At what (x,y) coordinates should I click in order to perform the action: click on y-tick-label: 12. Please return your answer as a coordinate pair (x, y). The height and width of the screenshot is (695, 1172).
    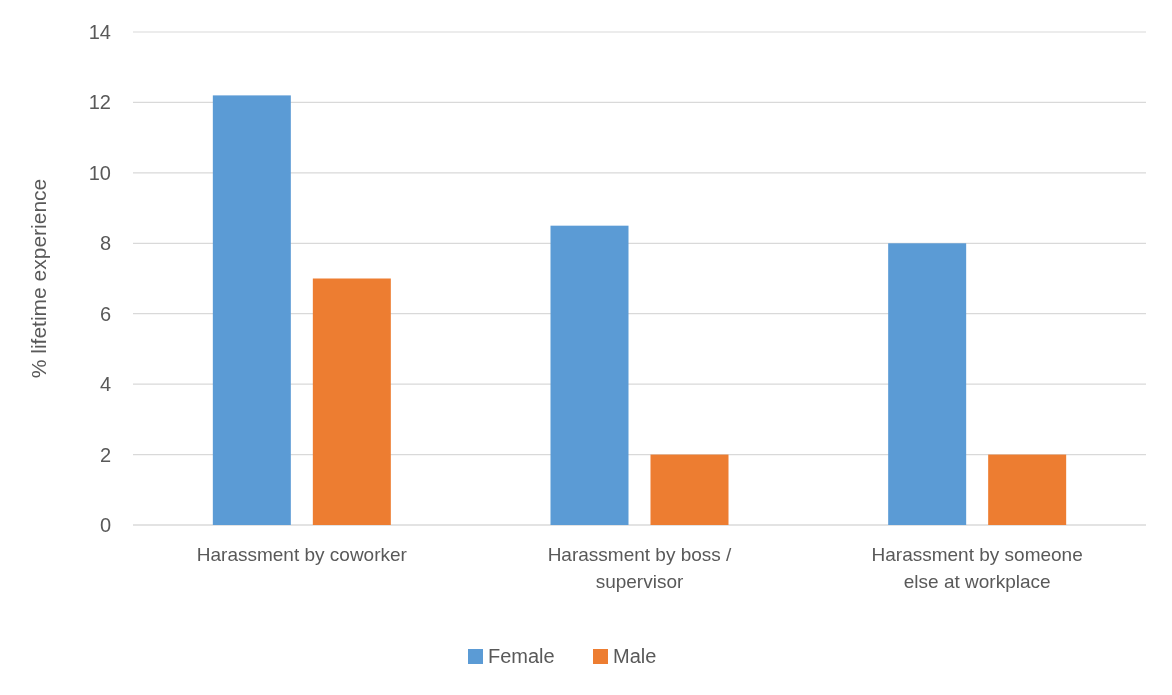
    Looking at the image, I should click on (99, 102).